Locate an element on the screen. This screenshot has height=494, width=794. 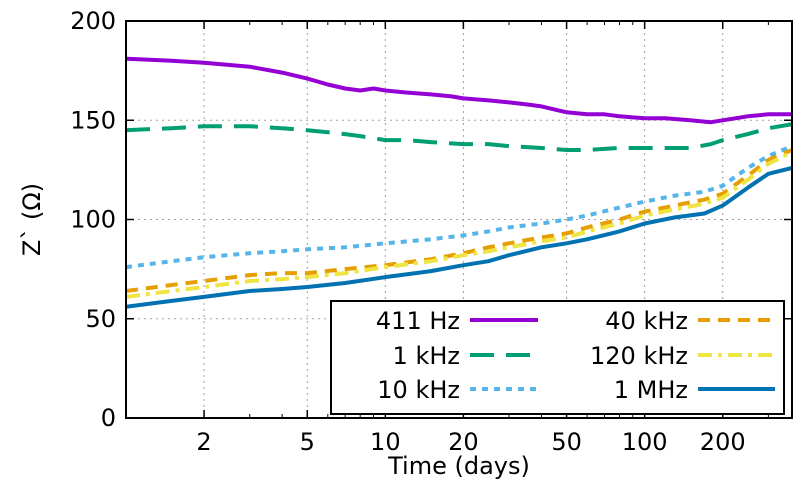
y-tick-label: 50 is located at coordinates (100, 319).